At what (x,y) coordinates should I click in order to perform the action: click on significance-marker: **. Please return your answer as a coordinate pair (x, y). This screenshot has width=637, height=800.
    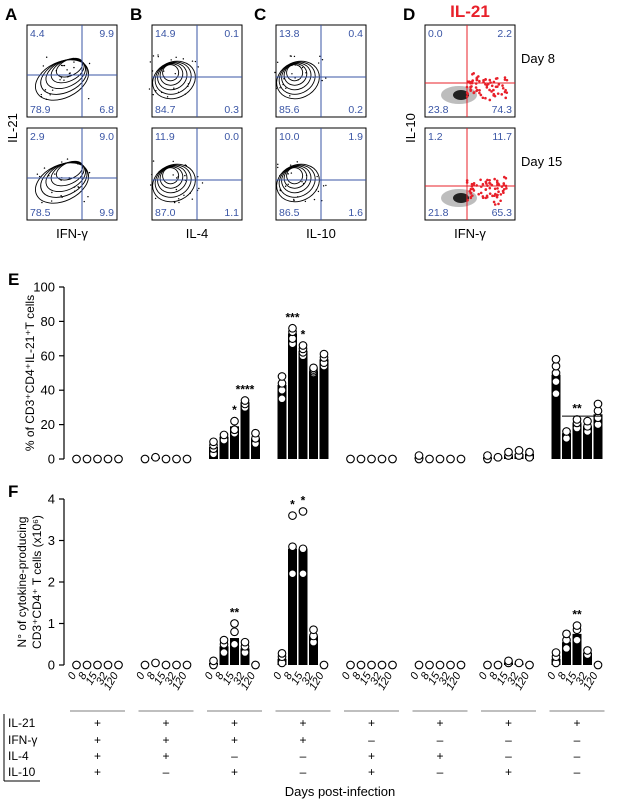
    Looking at the image, I should click on (577, 408).